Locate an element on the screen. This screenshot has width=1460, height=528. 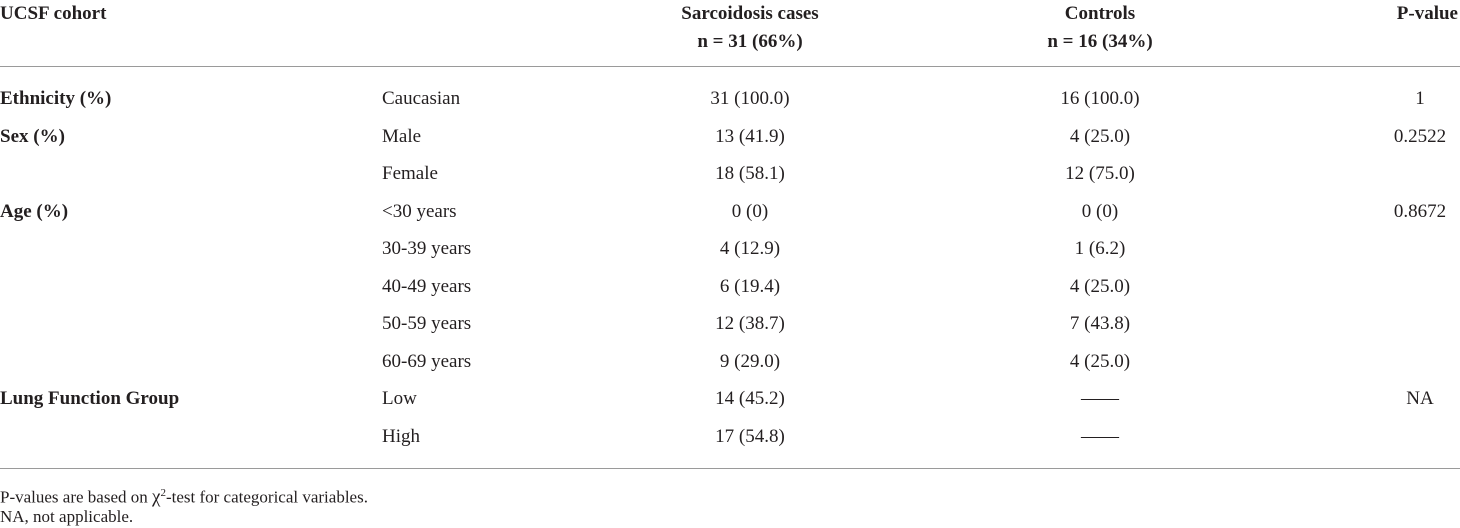
table-cell: <30 years is located at coordinates (419, 211).